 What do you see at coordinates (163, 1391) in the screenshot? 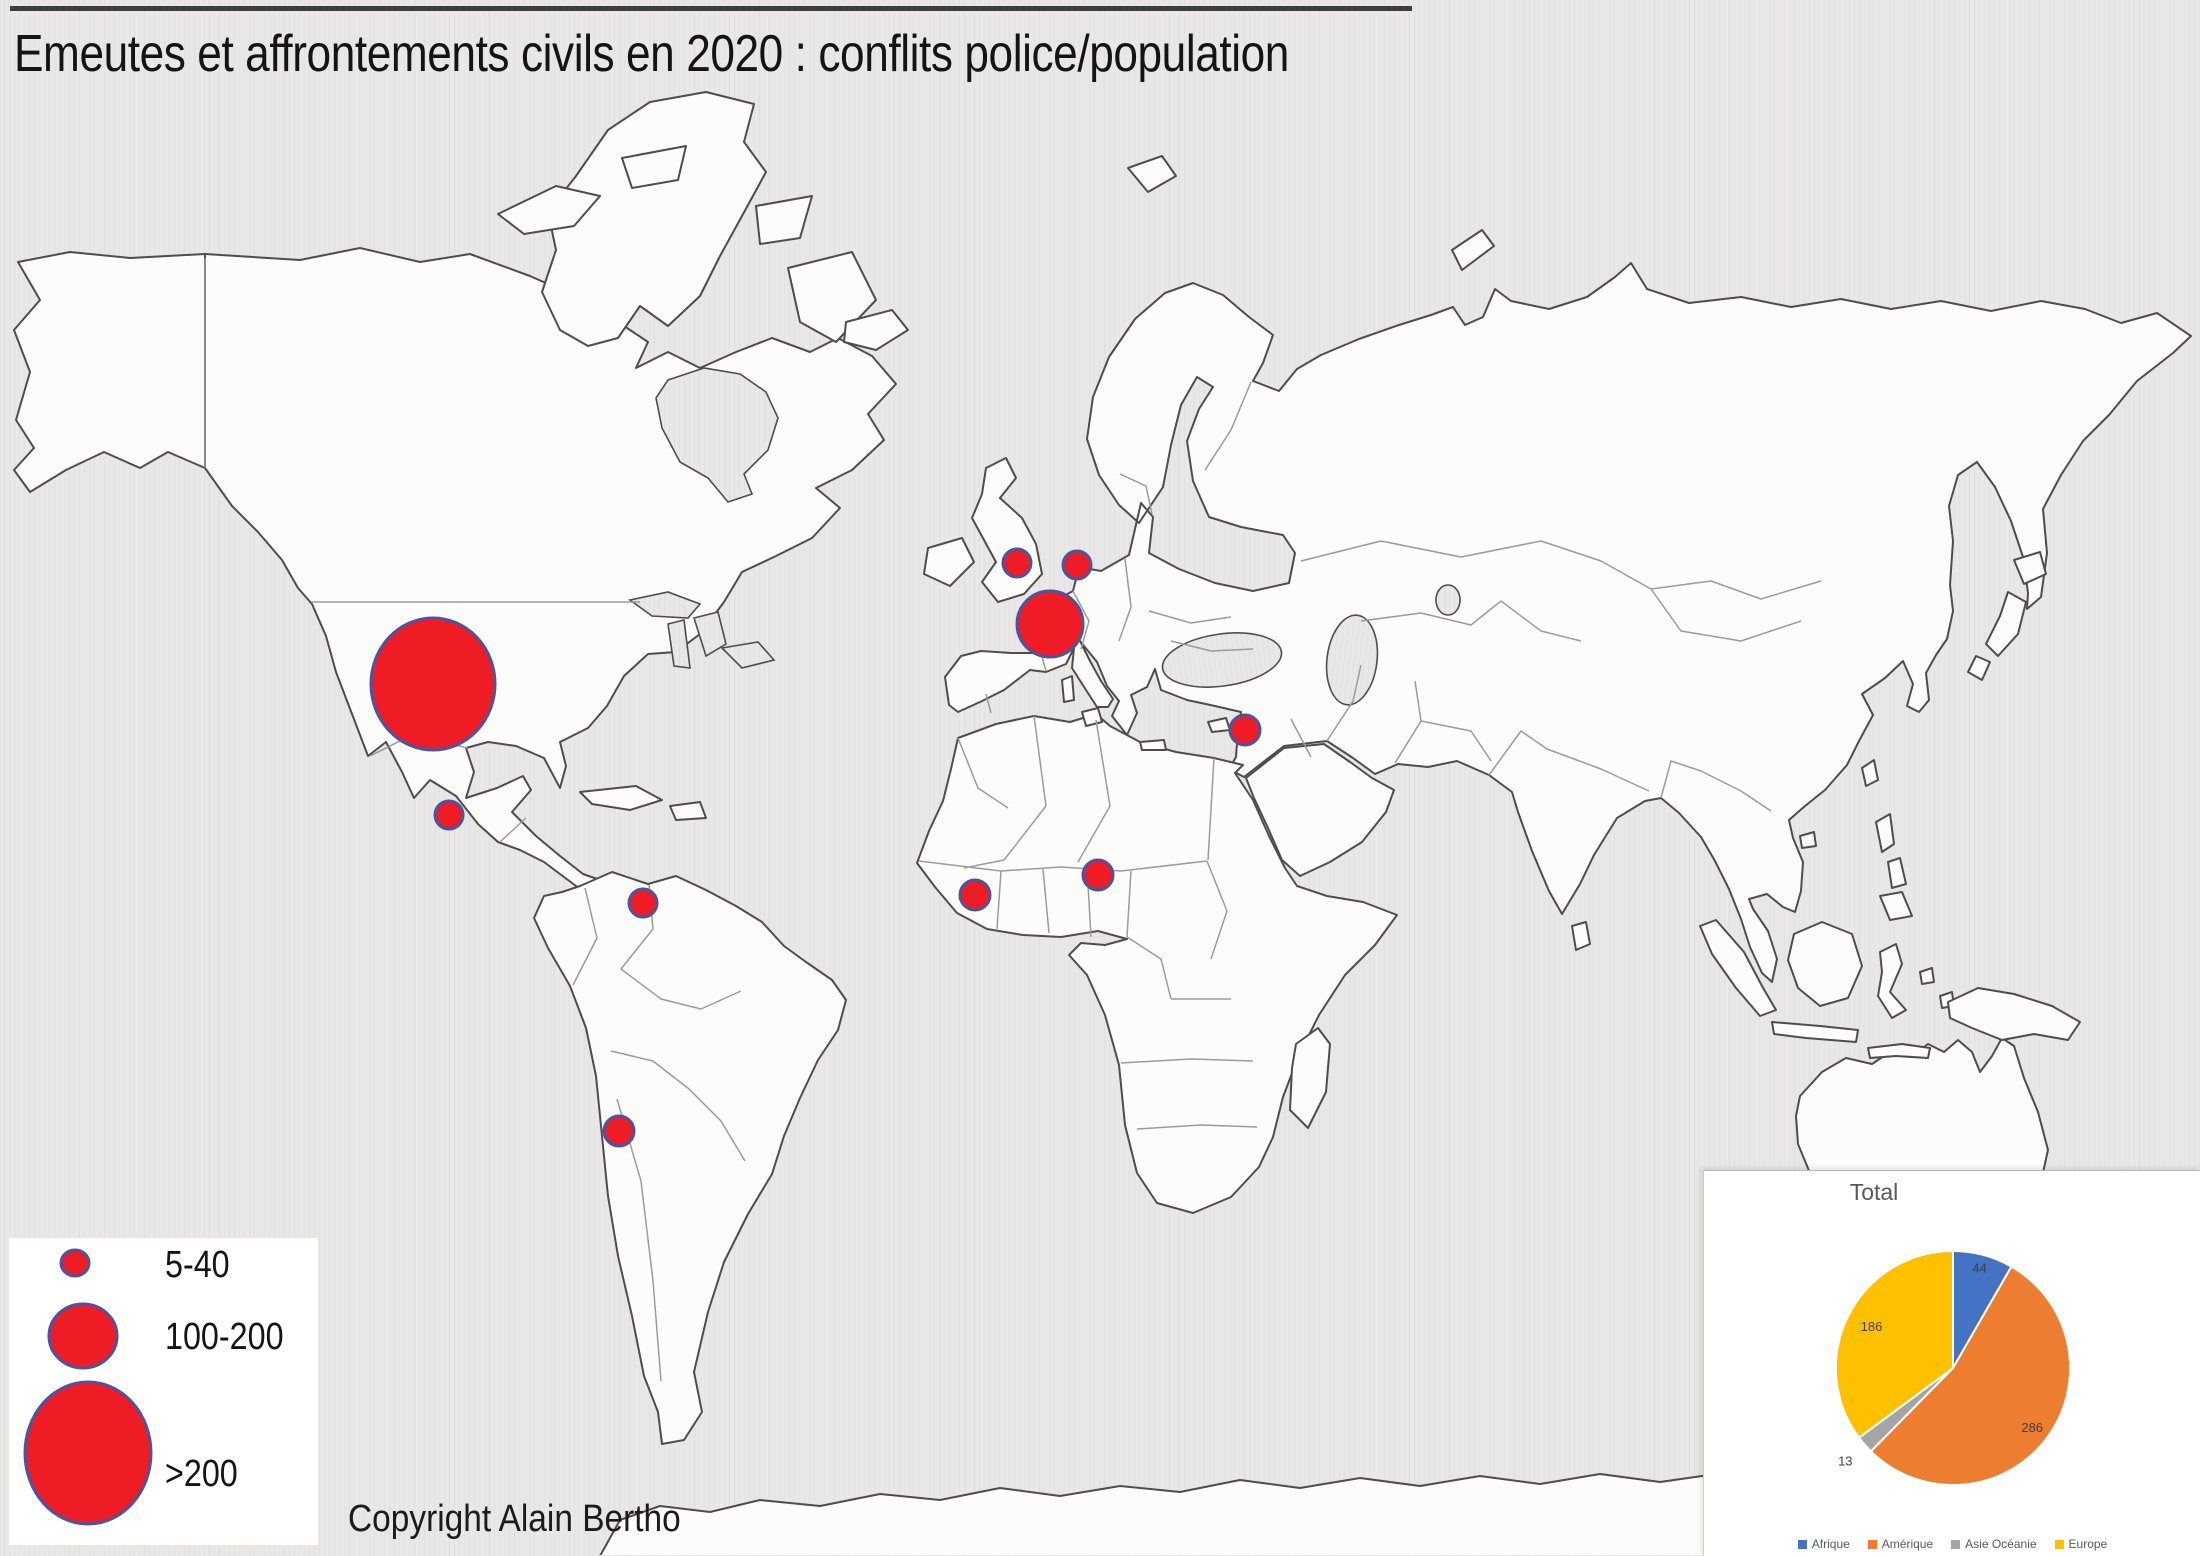
I see `bubble-size-legend: 5-40 100-200 >200` at bounding box center [163, 1391].